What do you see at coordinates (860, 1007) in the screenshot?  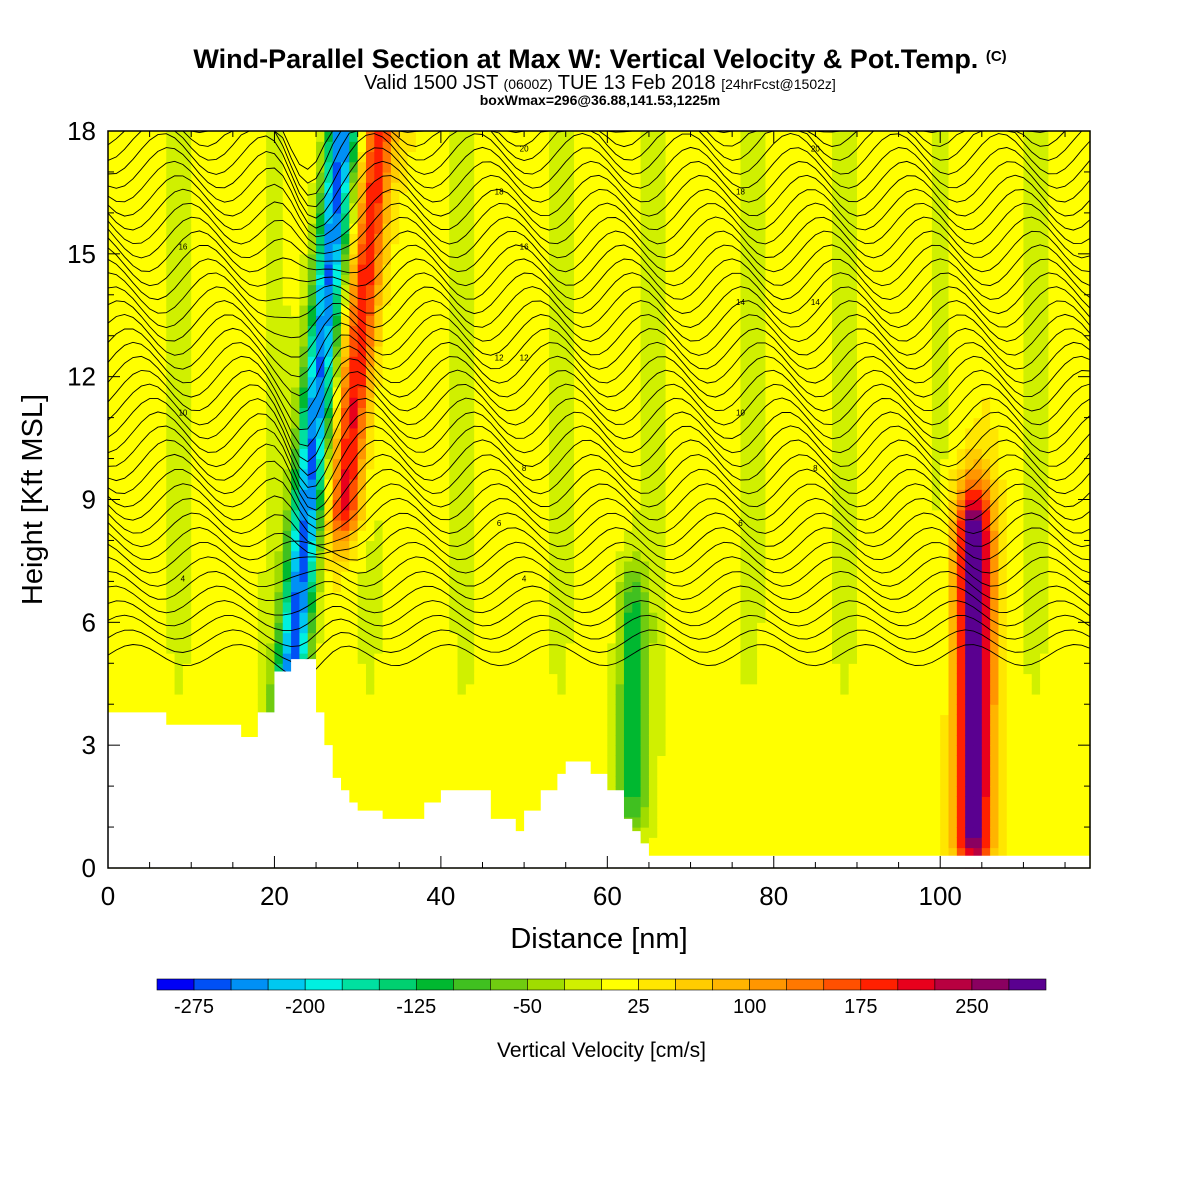 I see `colorbar-tick-label: 175` at bounding box center [860, 1007].